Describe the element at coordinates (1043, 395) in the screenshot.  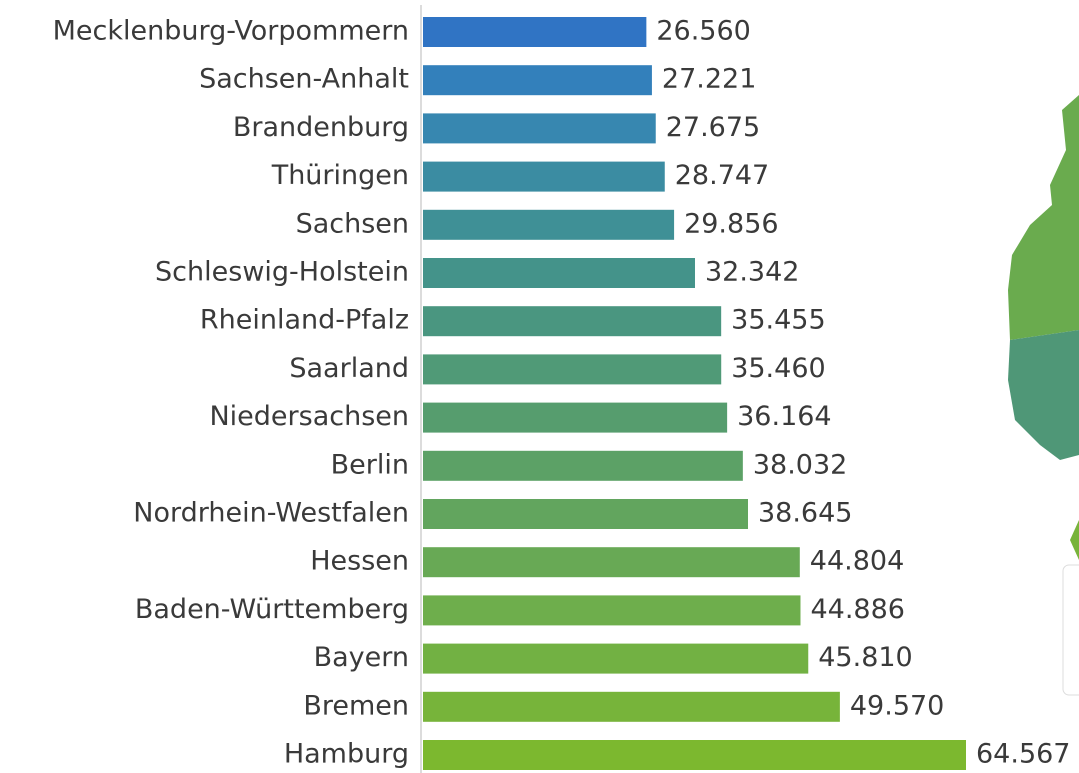
I see `map-fragment` at that location.